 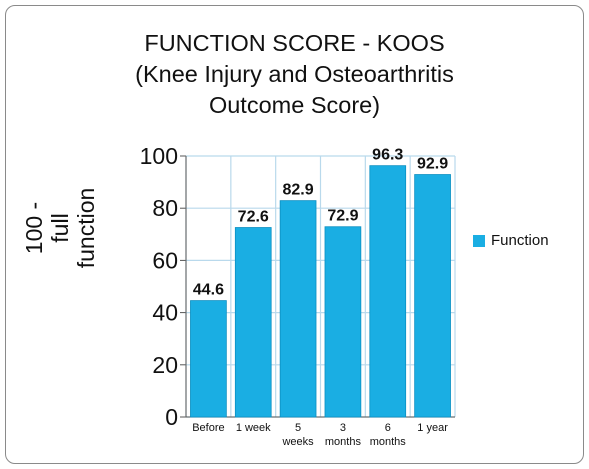 What do you see at coordinates (432, 428) in the screenshot?
I see `x-tick-label: 1 year` at bounding box center [432, 428].